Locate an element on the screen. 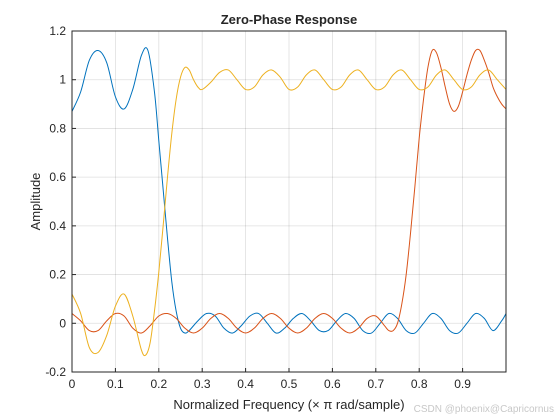 The height and width of the screenshot is (420, 560). x-axis-tick-labels: 0 0.1 0.2 0.3 0.4 0.5 0.6 0.7 0.8 0.9 is located at coordinates (270, 384).